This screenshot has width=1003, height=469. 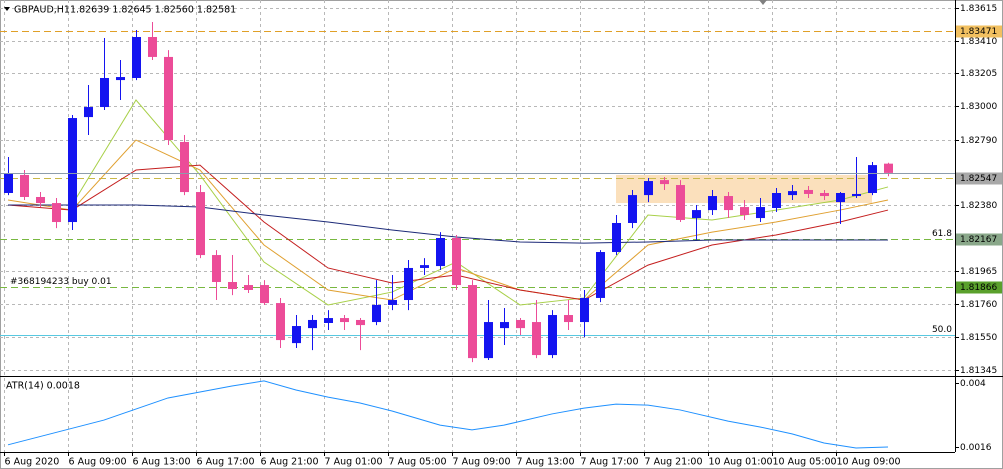 I want to click on x-tick-label: 6 Aug 13:00, so click(x=162, y=462).